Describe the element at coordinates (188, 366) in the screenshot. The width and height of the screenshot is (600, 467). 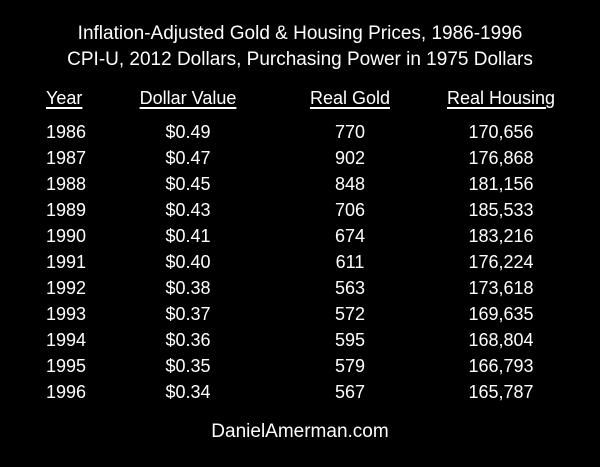
I see `dollar-value-cell: $0.35` at that location.